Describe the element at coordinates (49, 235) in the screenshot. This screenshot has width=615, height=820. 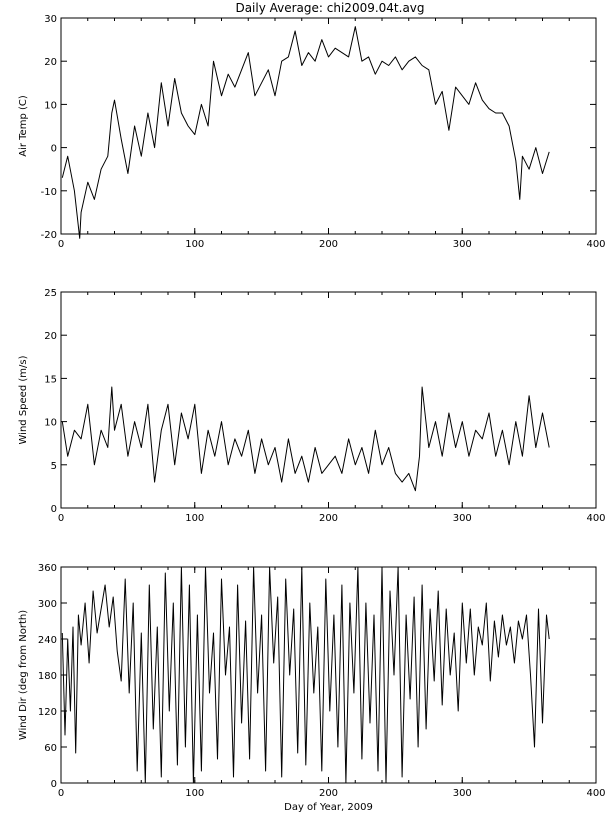
I see `y-tick-label: -20` at that location.